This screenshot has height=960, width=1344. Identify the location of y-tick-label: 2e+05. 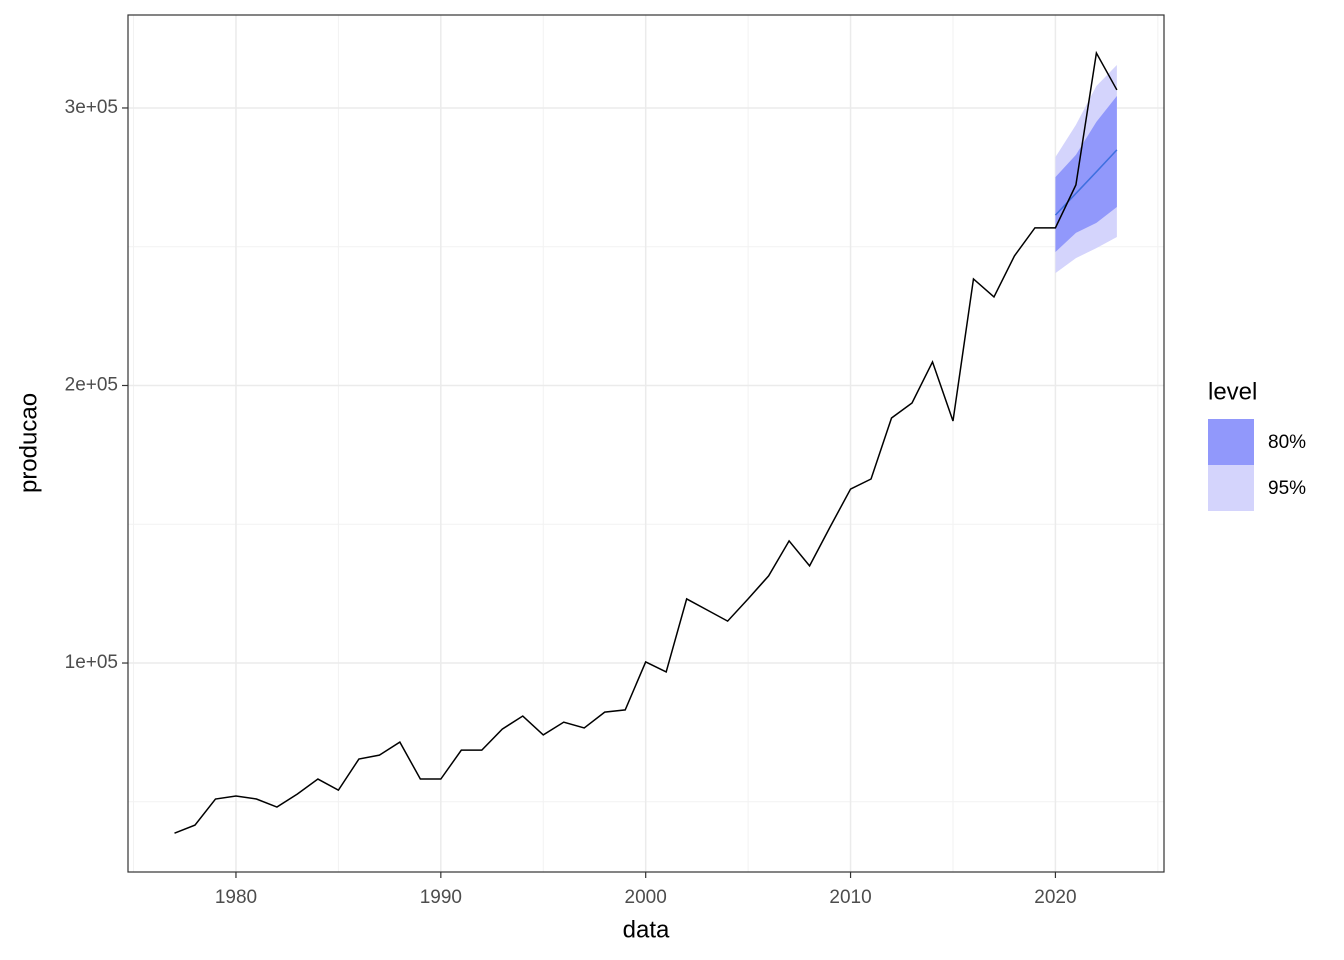
(91, 385).